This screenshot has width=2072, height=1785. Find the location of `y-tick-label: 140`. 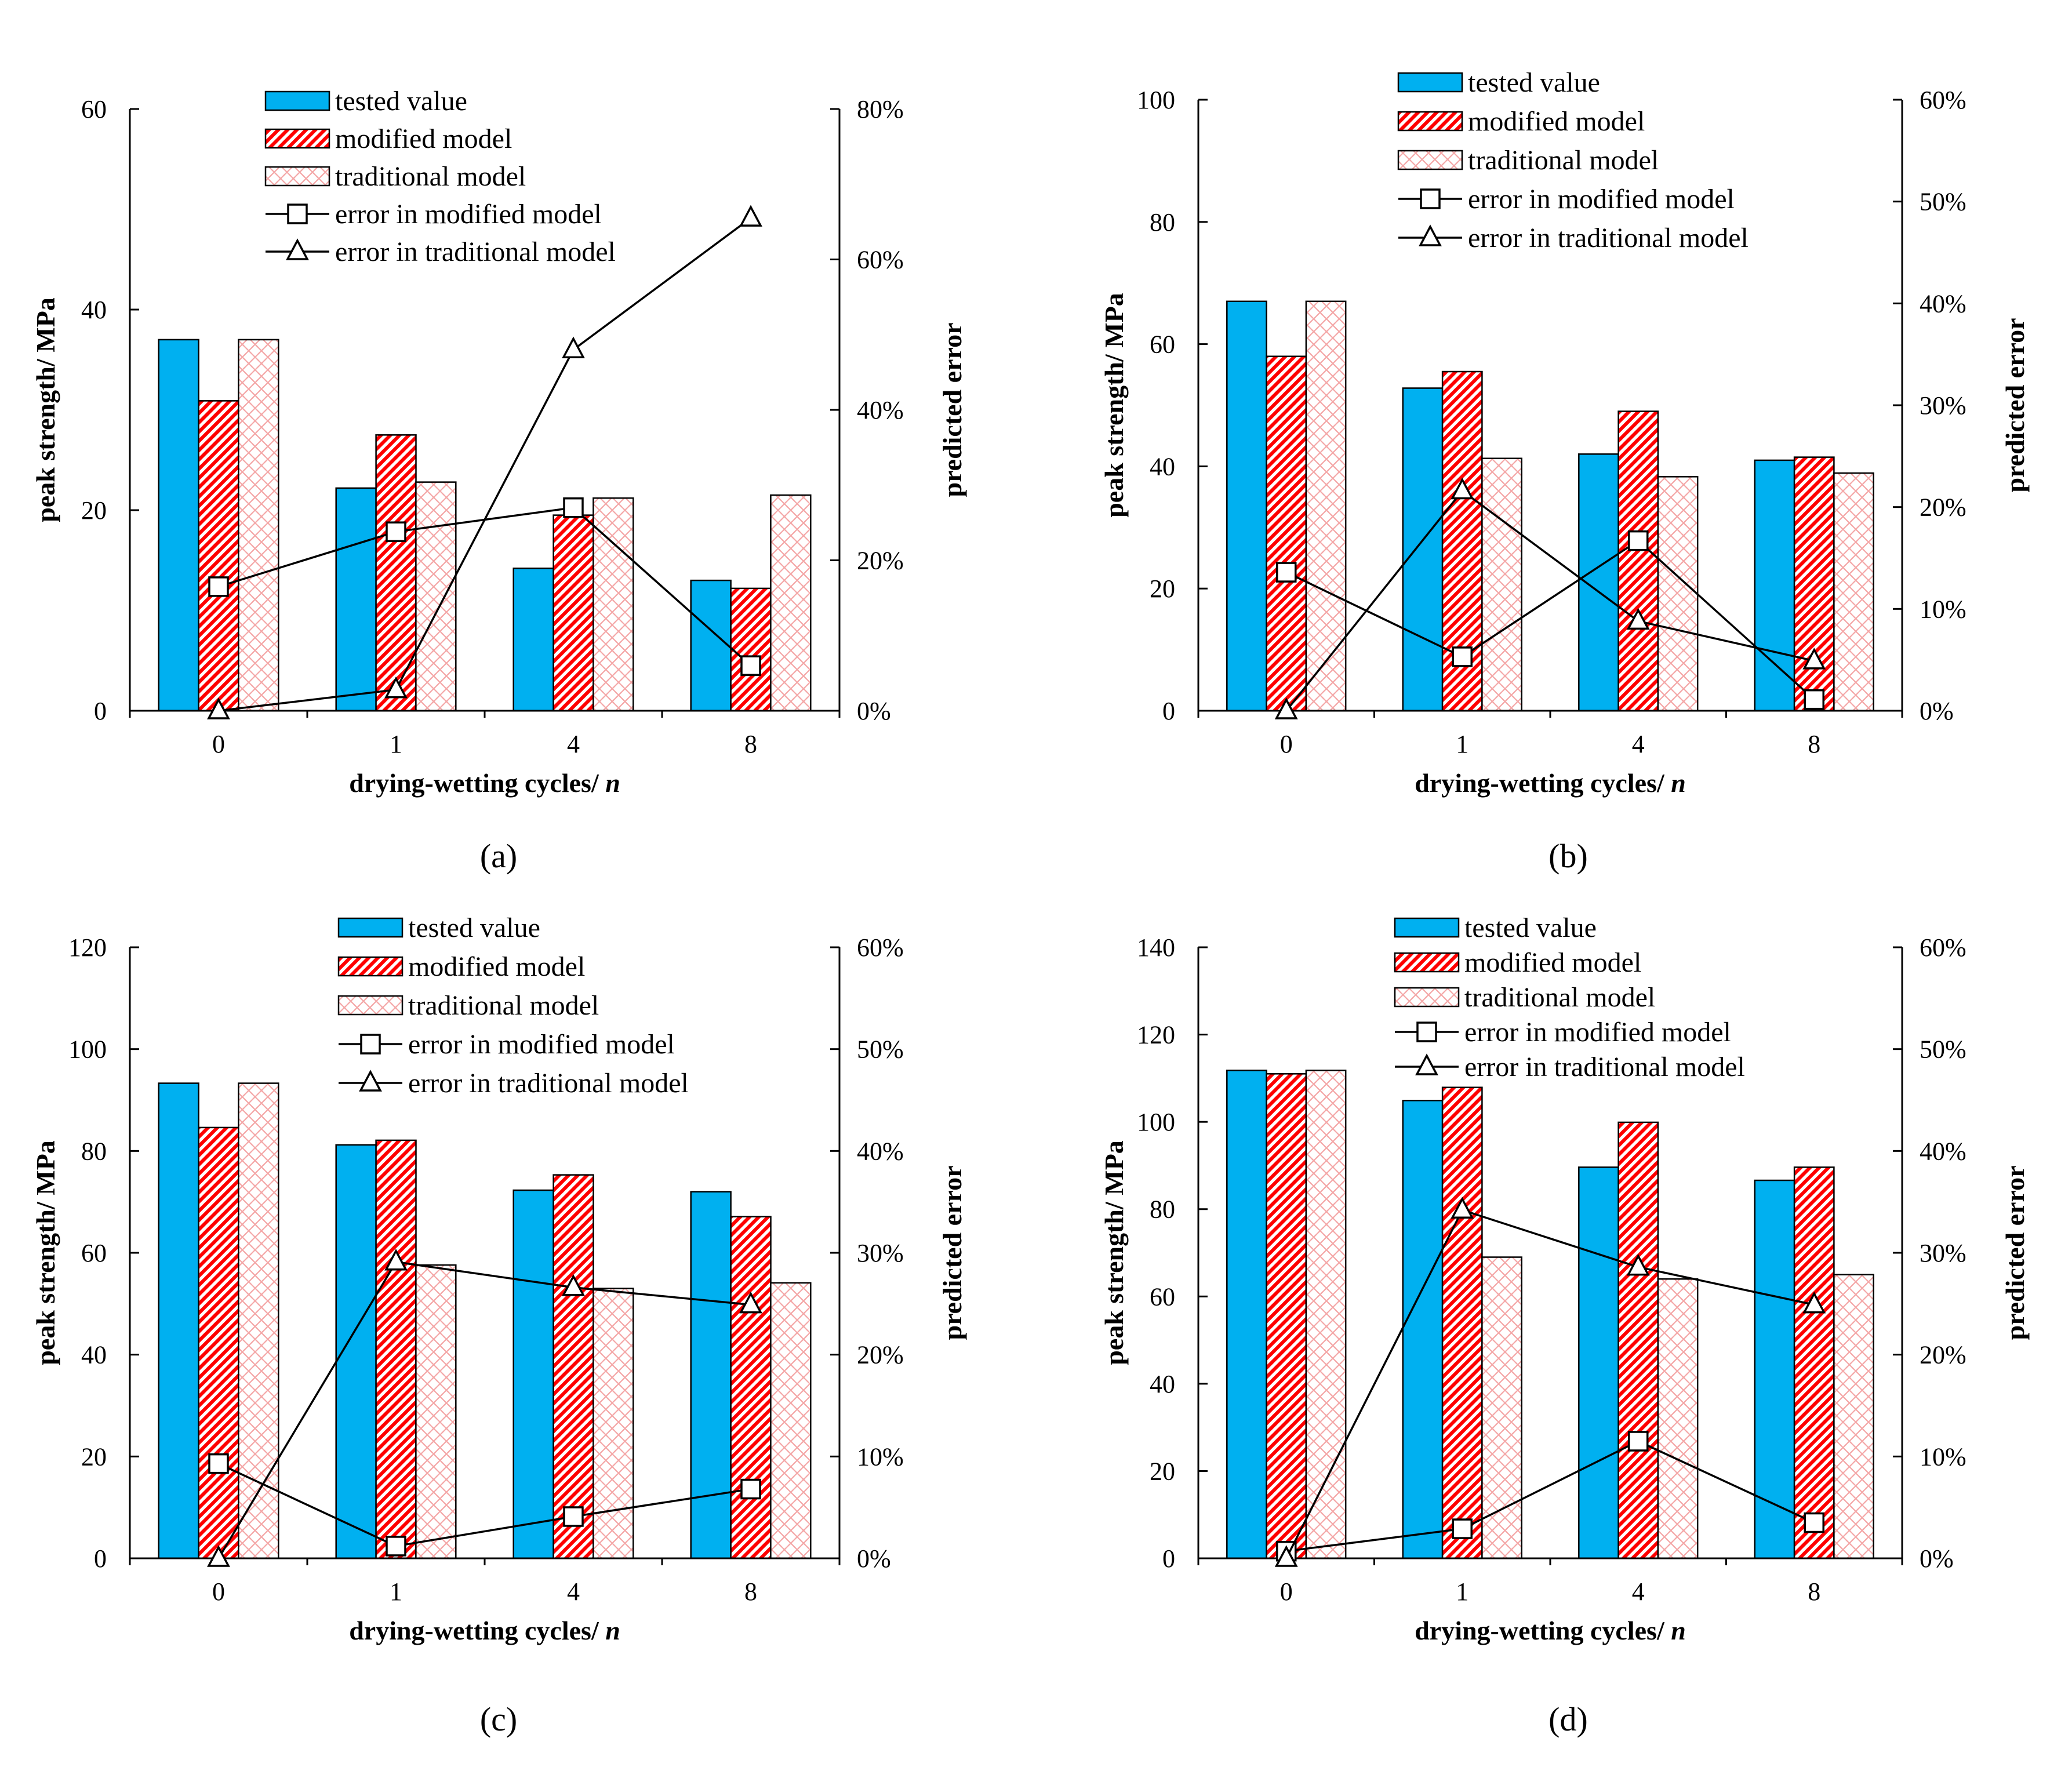

y-tick-label: 140 is located at coordinates (1156, 948).